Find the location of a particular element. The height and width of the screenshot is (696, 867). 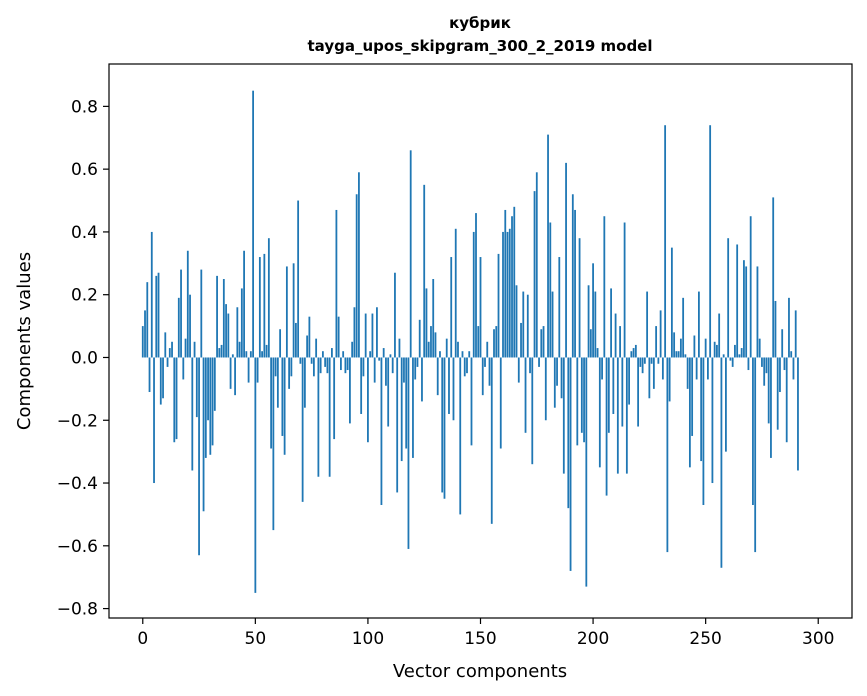

y-tick-label: 0.2 is located at coordinates (84, 296).